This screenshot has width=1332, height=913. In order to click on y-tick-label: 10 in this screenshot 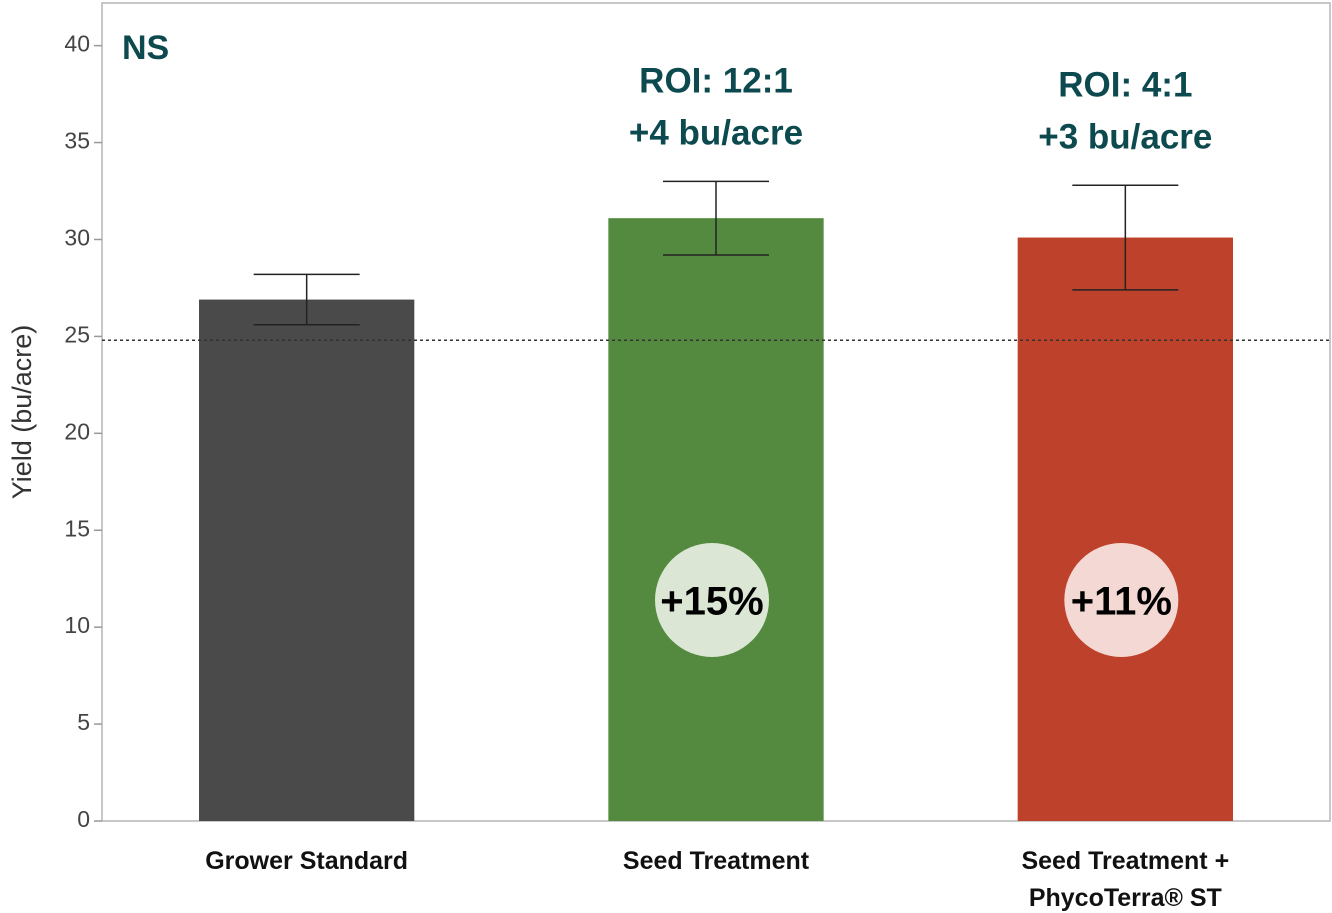, I will do `click(77, 625)`.